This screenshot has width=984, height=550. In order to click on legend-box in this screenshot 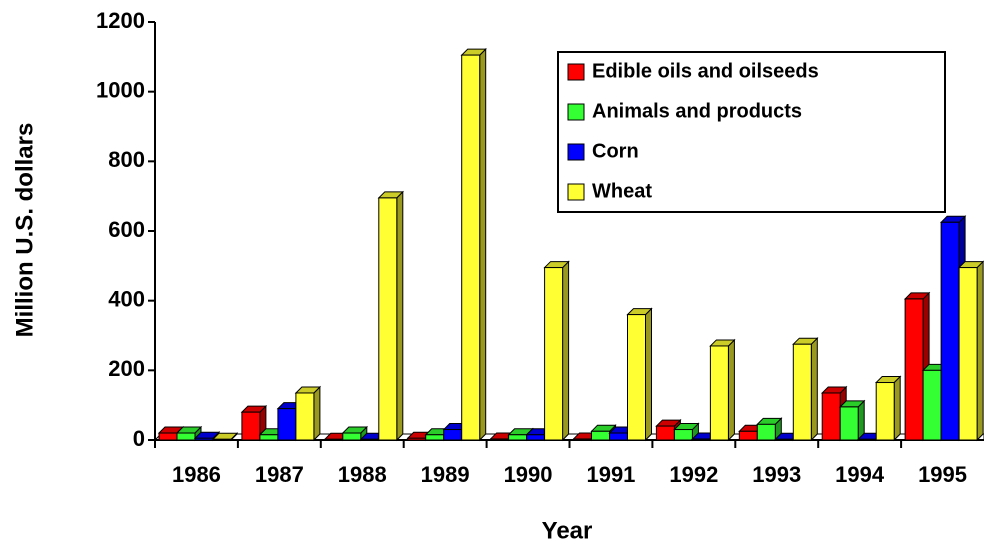, I will do `click(751, 132)`.